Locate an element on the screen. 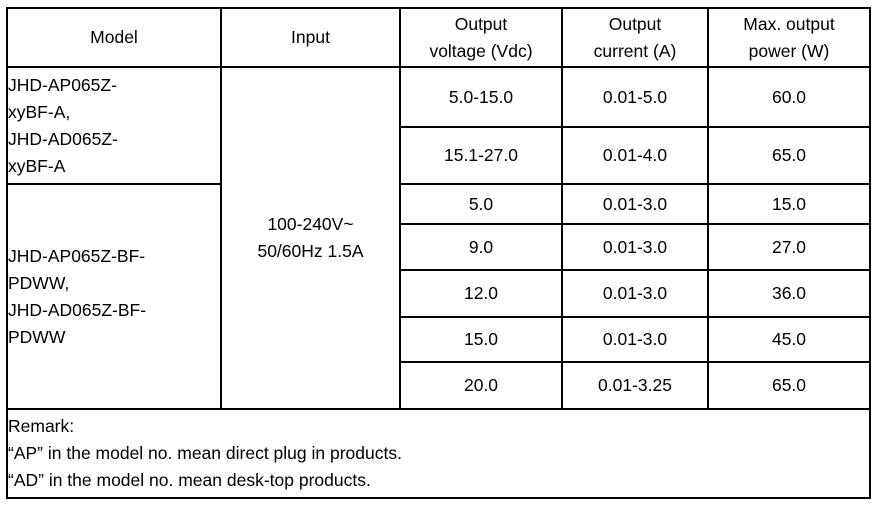 Image resolution: width=875 pixels, height=505 pixels. output-voltage-cell: 15.1-27.0 is located at coordinates (481, 155).